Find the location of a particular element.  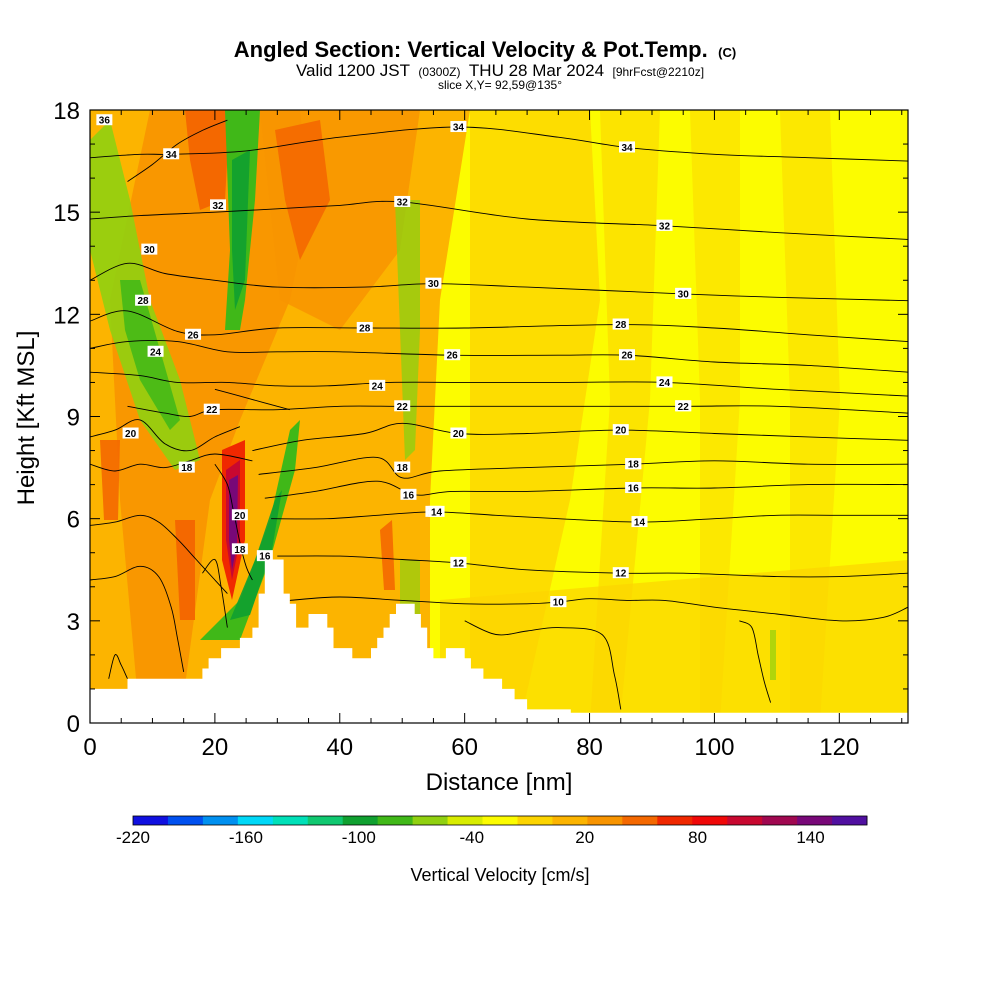

contour-label-29: 14 is located at coordinates (640, 523).